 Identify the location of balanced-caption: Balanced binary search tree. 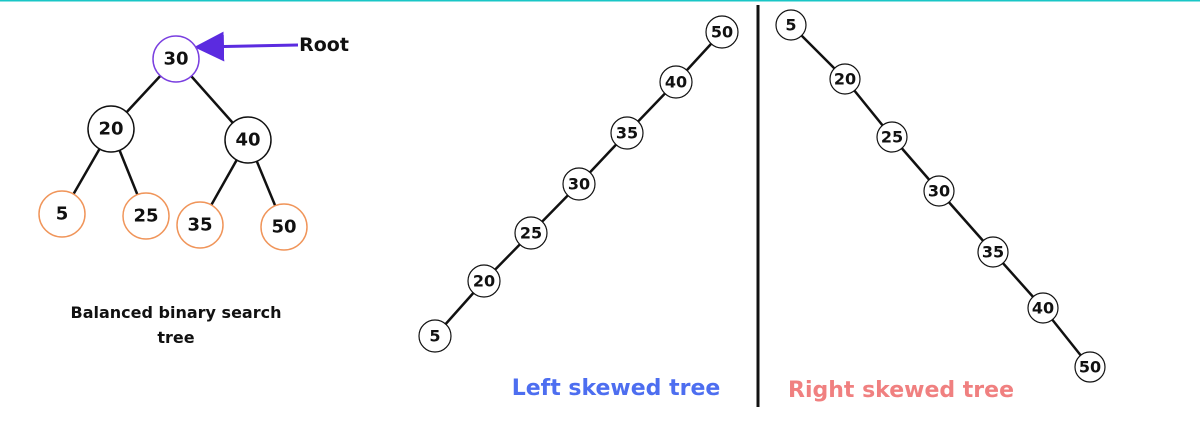
(176, 325).